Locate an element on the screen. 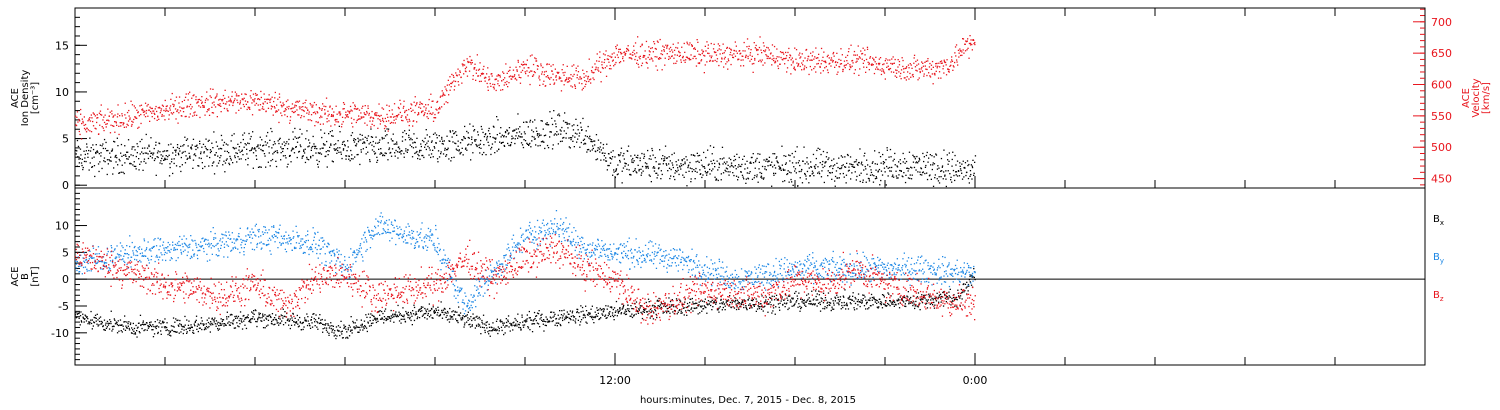 This screenshot has height=410, width=1500. y-axis-label: [cm⁻³] is located at coordinates (35, 98).